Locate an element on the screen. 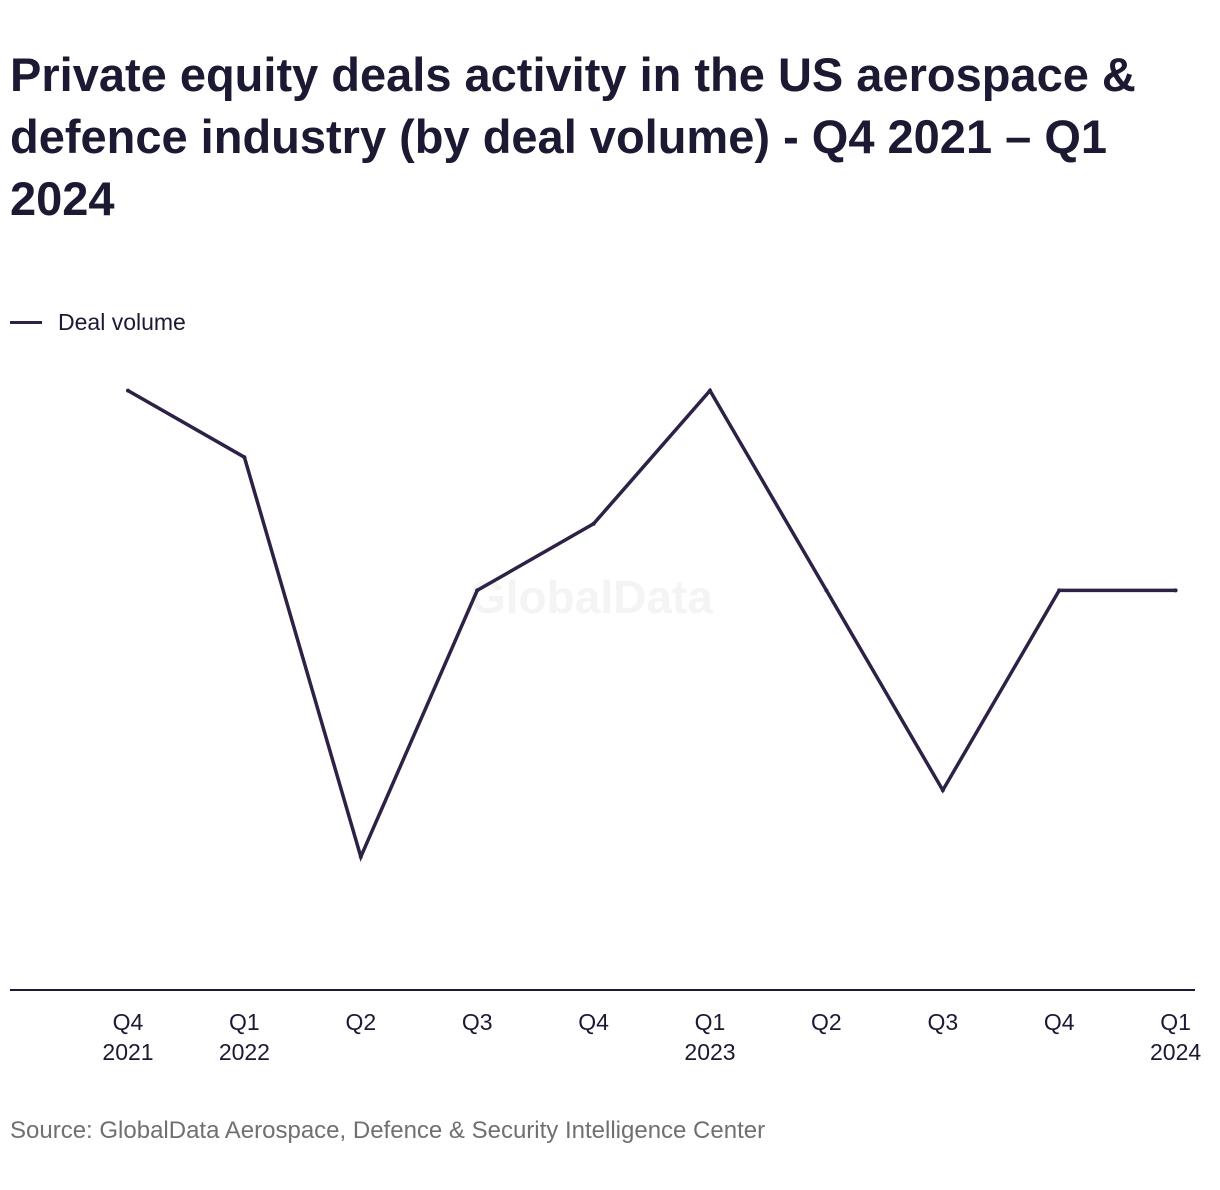  x-tick-label-year: 2021 is located at coordinates (127, 1052).